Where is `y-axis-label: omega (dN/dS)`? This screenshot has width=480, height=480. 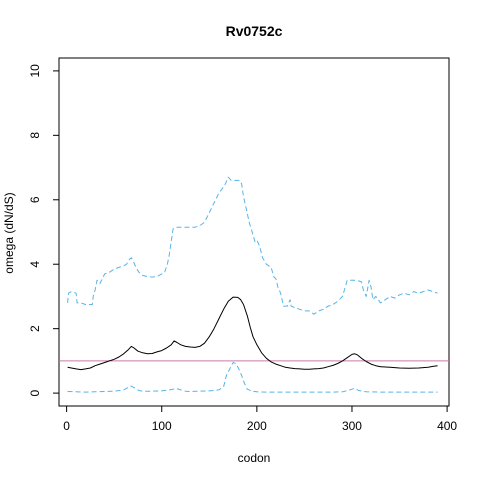 y-axis-label: omega (dN/dS) is located at coordinates (9, 232).